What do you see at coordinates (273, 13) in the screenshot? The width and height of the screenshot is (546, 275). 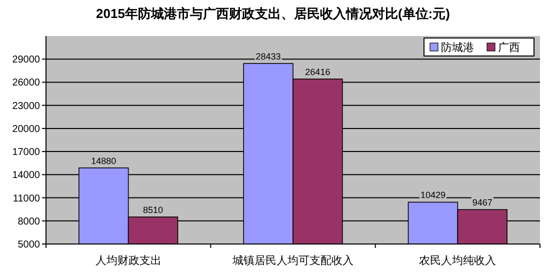 I see `chart-title: 2015年防城港市与广西财政支出、居民收入情况对比(单位:元)` at bounding box center [273, 13].